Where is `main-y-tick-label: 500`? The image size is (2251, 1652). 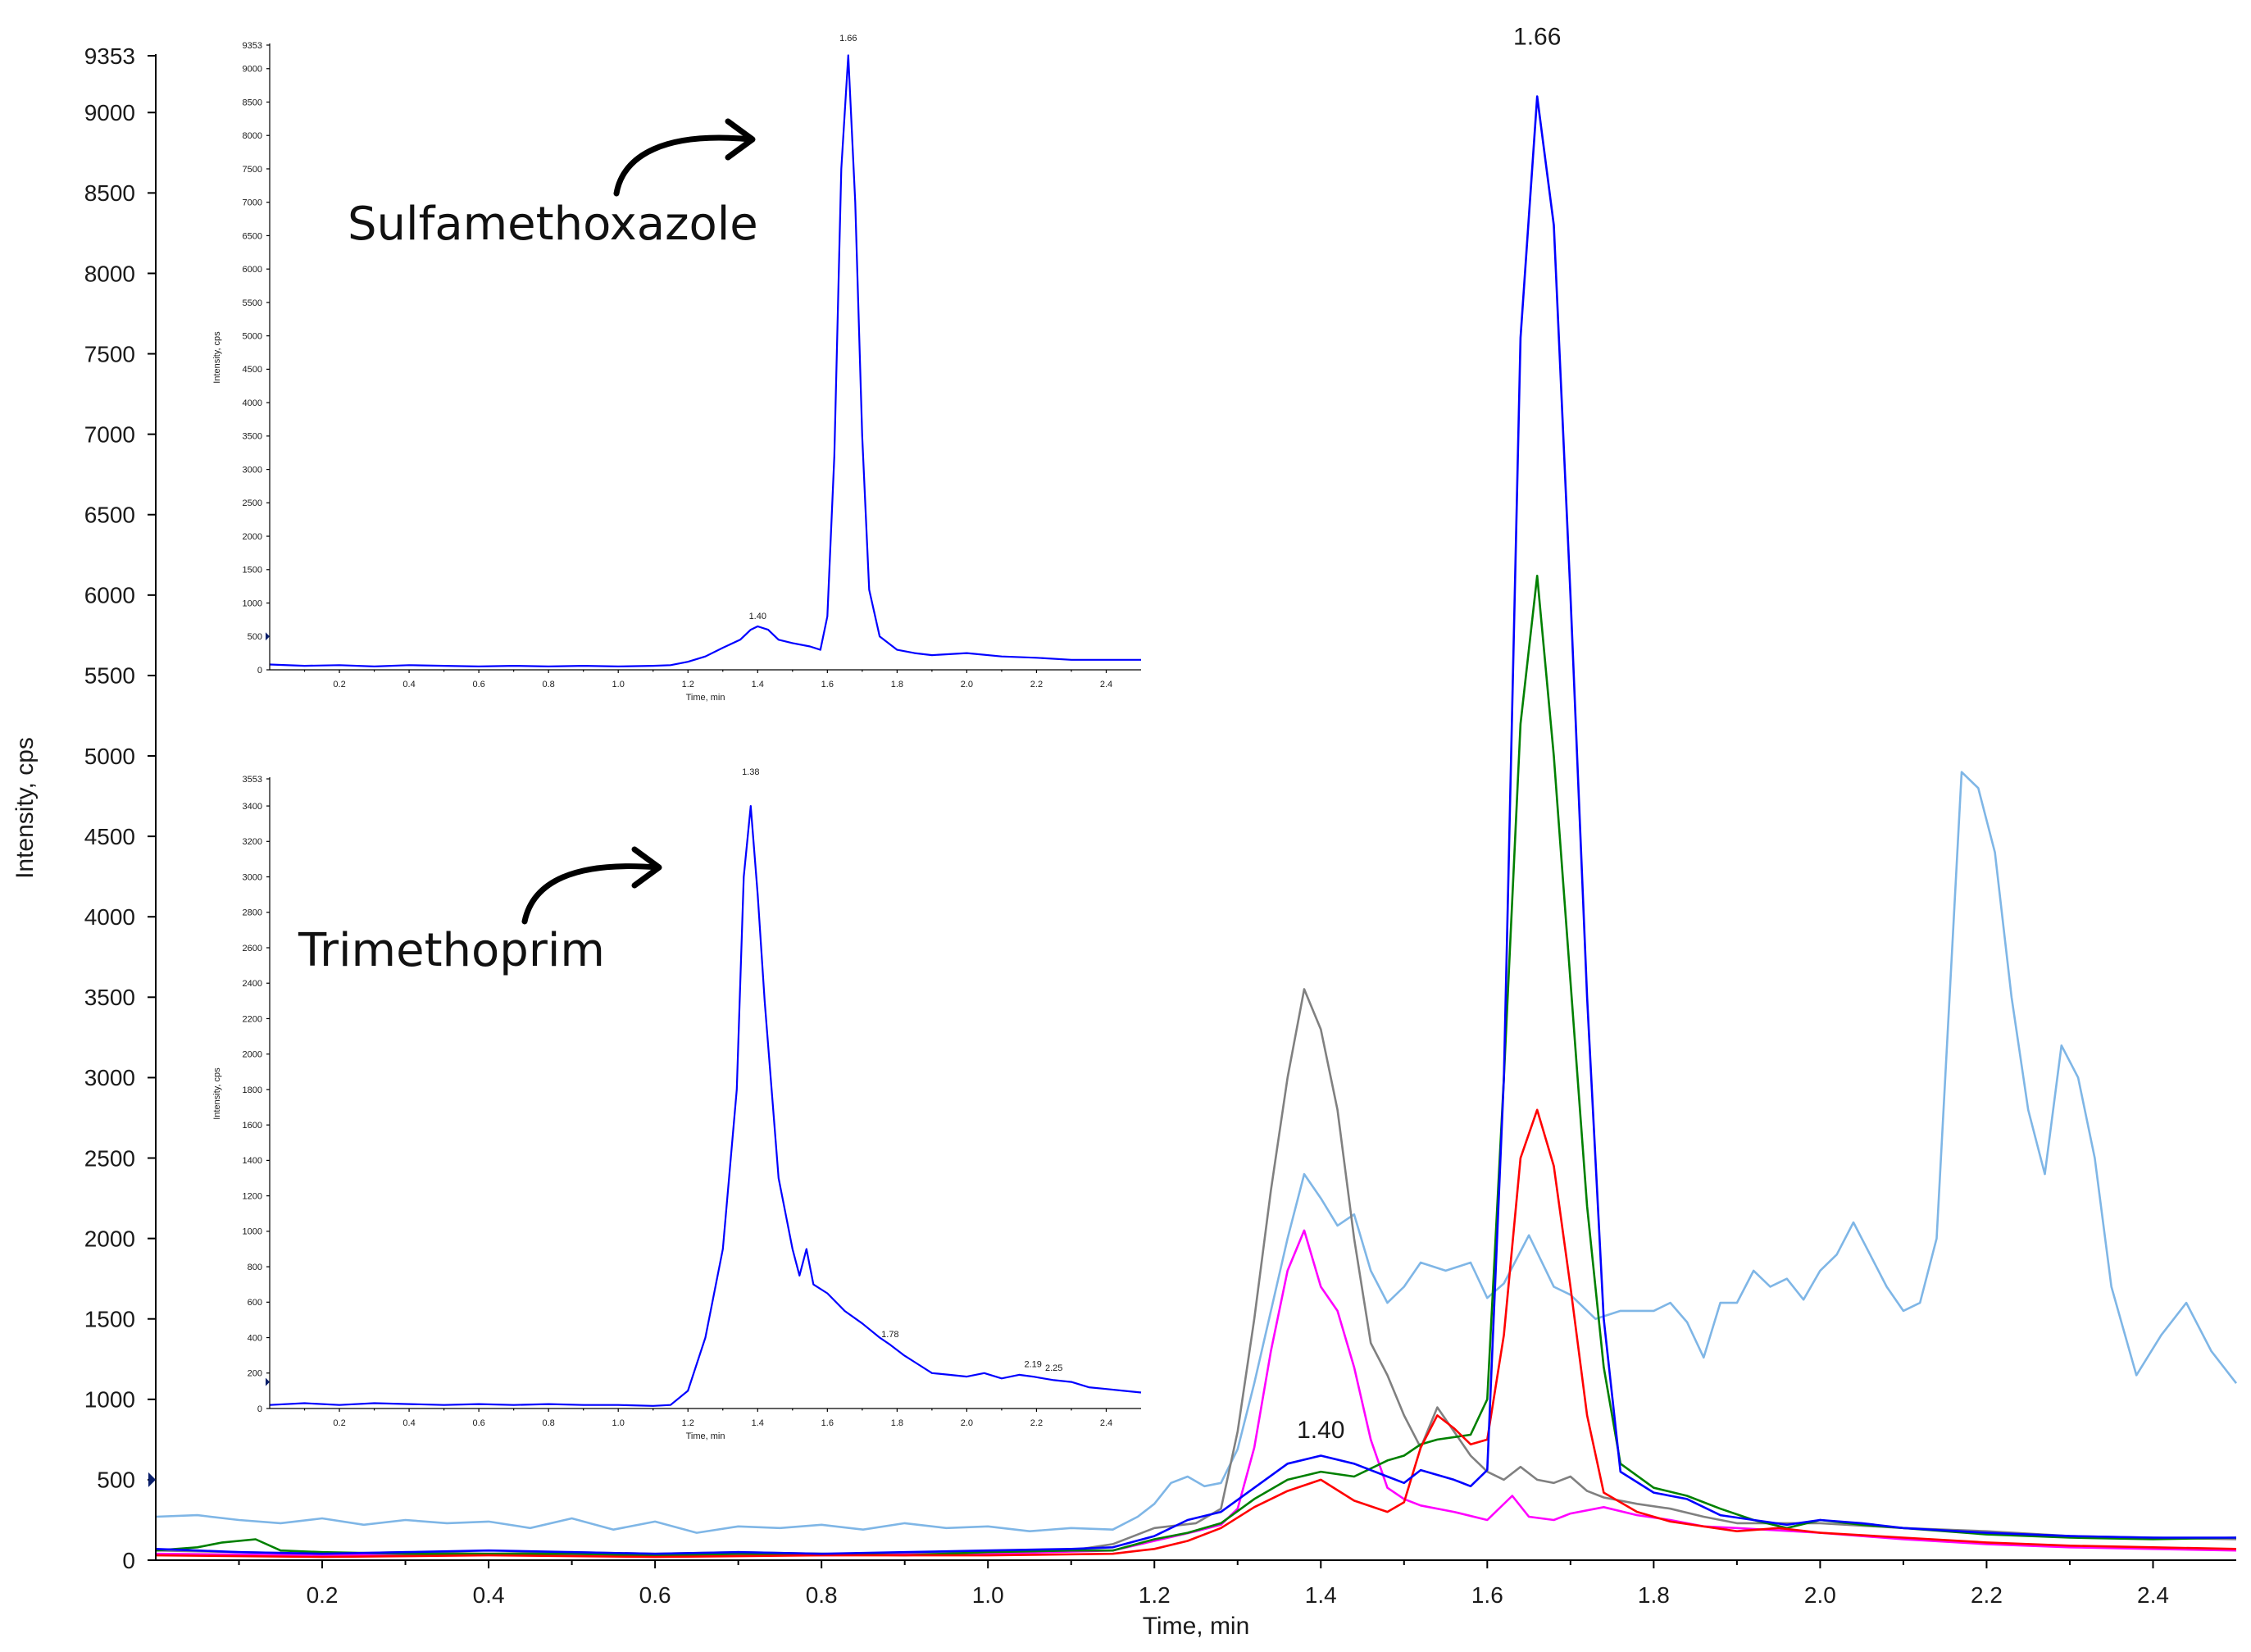
main-y-tick-label: 500 is located at coordinates (116, 1480).